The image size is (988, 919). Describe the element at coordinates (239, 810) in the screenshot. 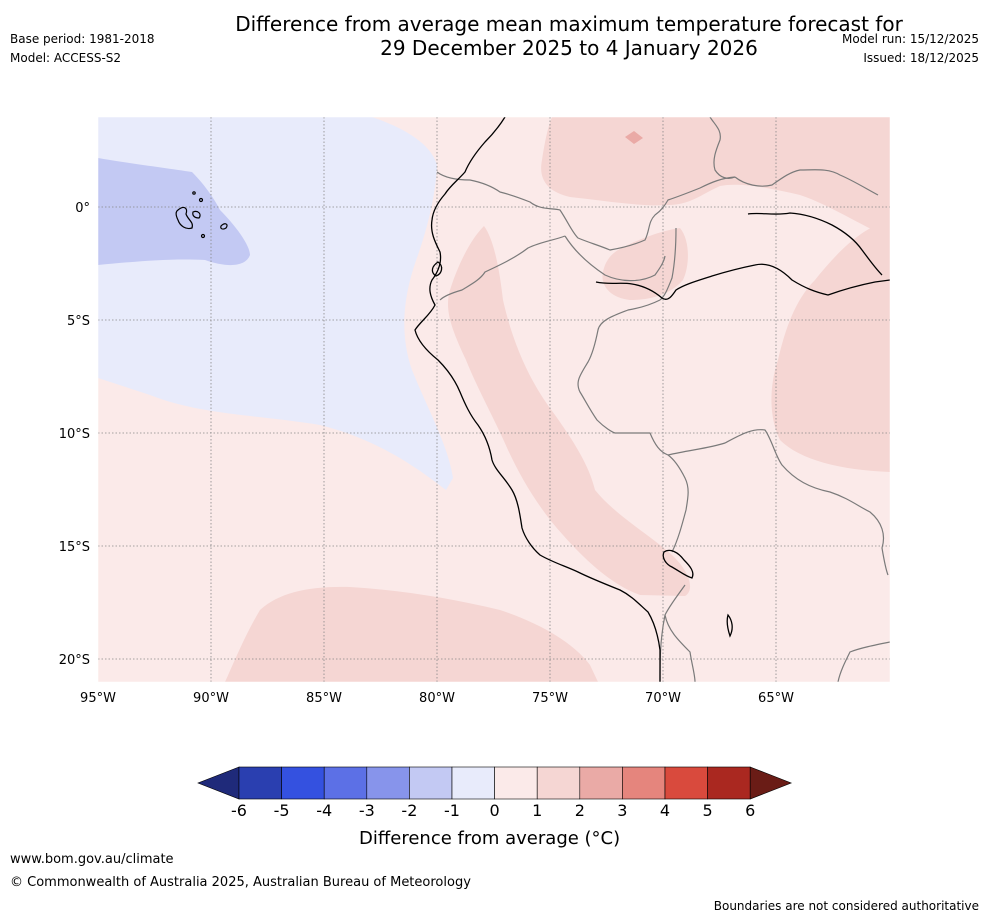

I see `colorbar-tick-label: -6` at that location.